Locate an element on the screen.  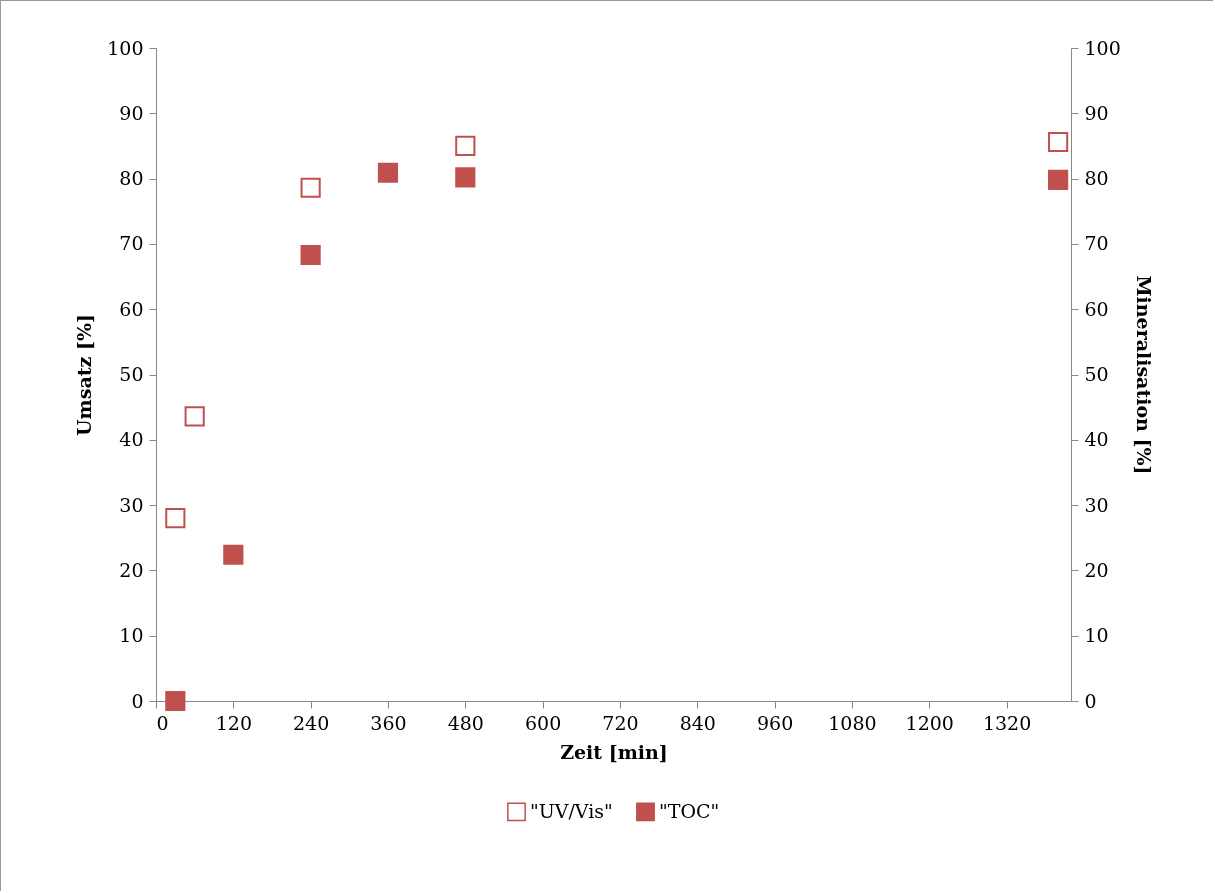
y2-tick-label: 100 is located at coordinates (1102, 47).